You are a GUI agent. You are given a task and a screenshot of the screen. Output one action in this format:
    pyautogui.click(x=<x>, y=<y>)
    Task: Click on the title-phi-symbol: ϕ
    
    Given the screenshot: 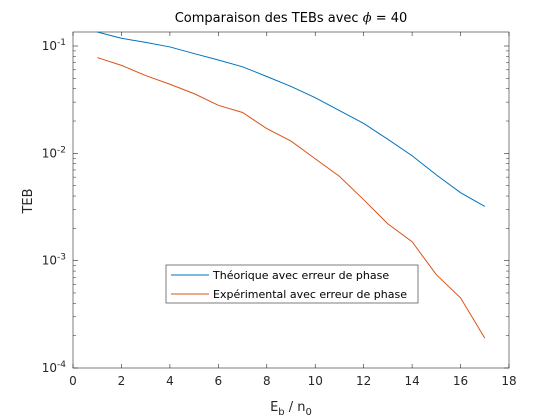 What is the action you would take?
    pyautogui.click(x=367, y=18)
    